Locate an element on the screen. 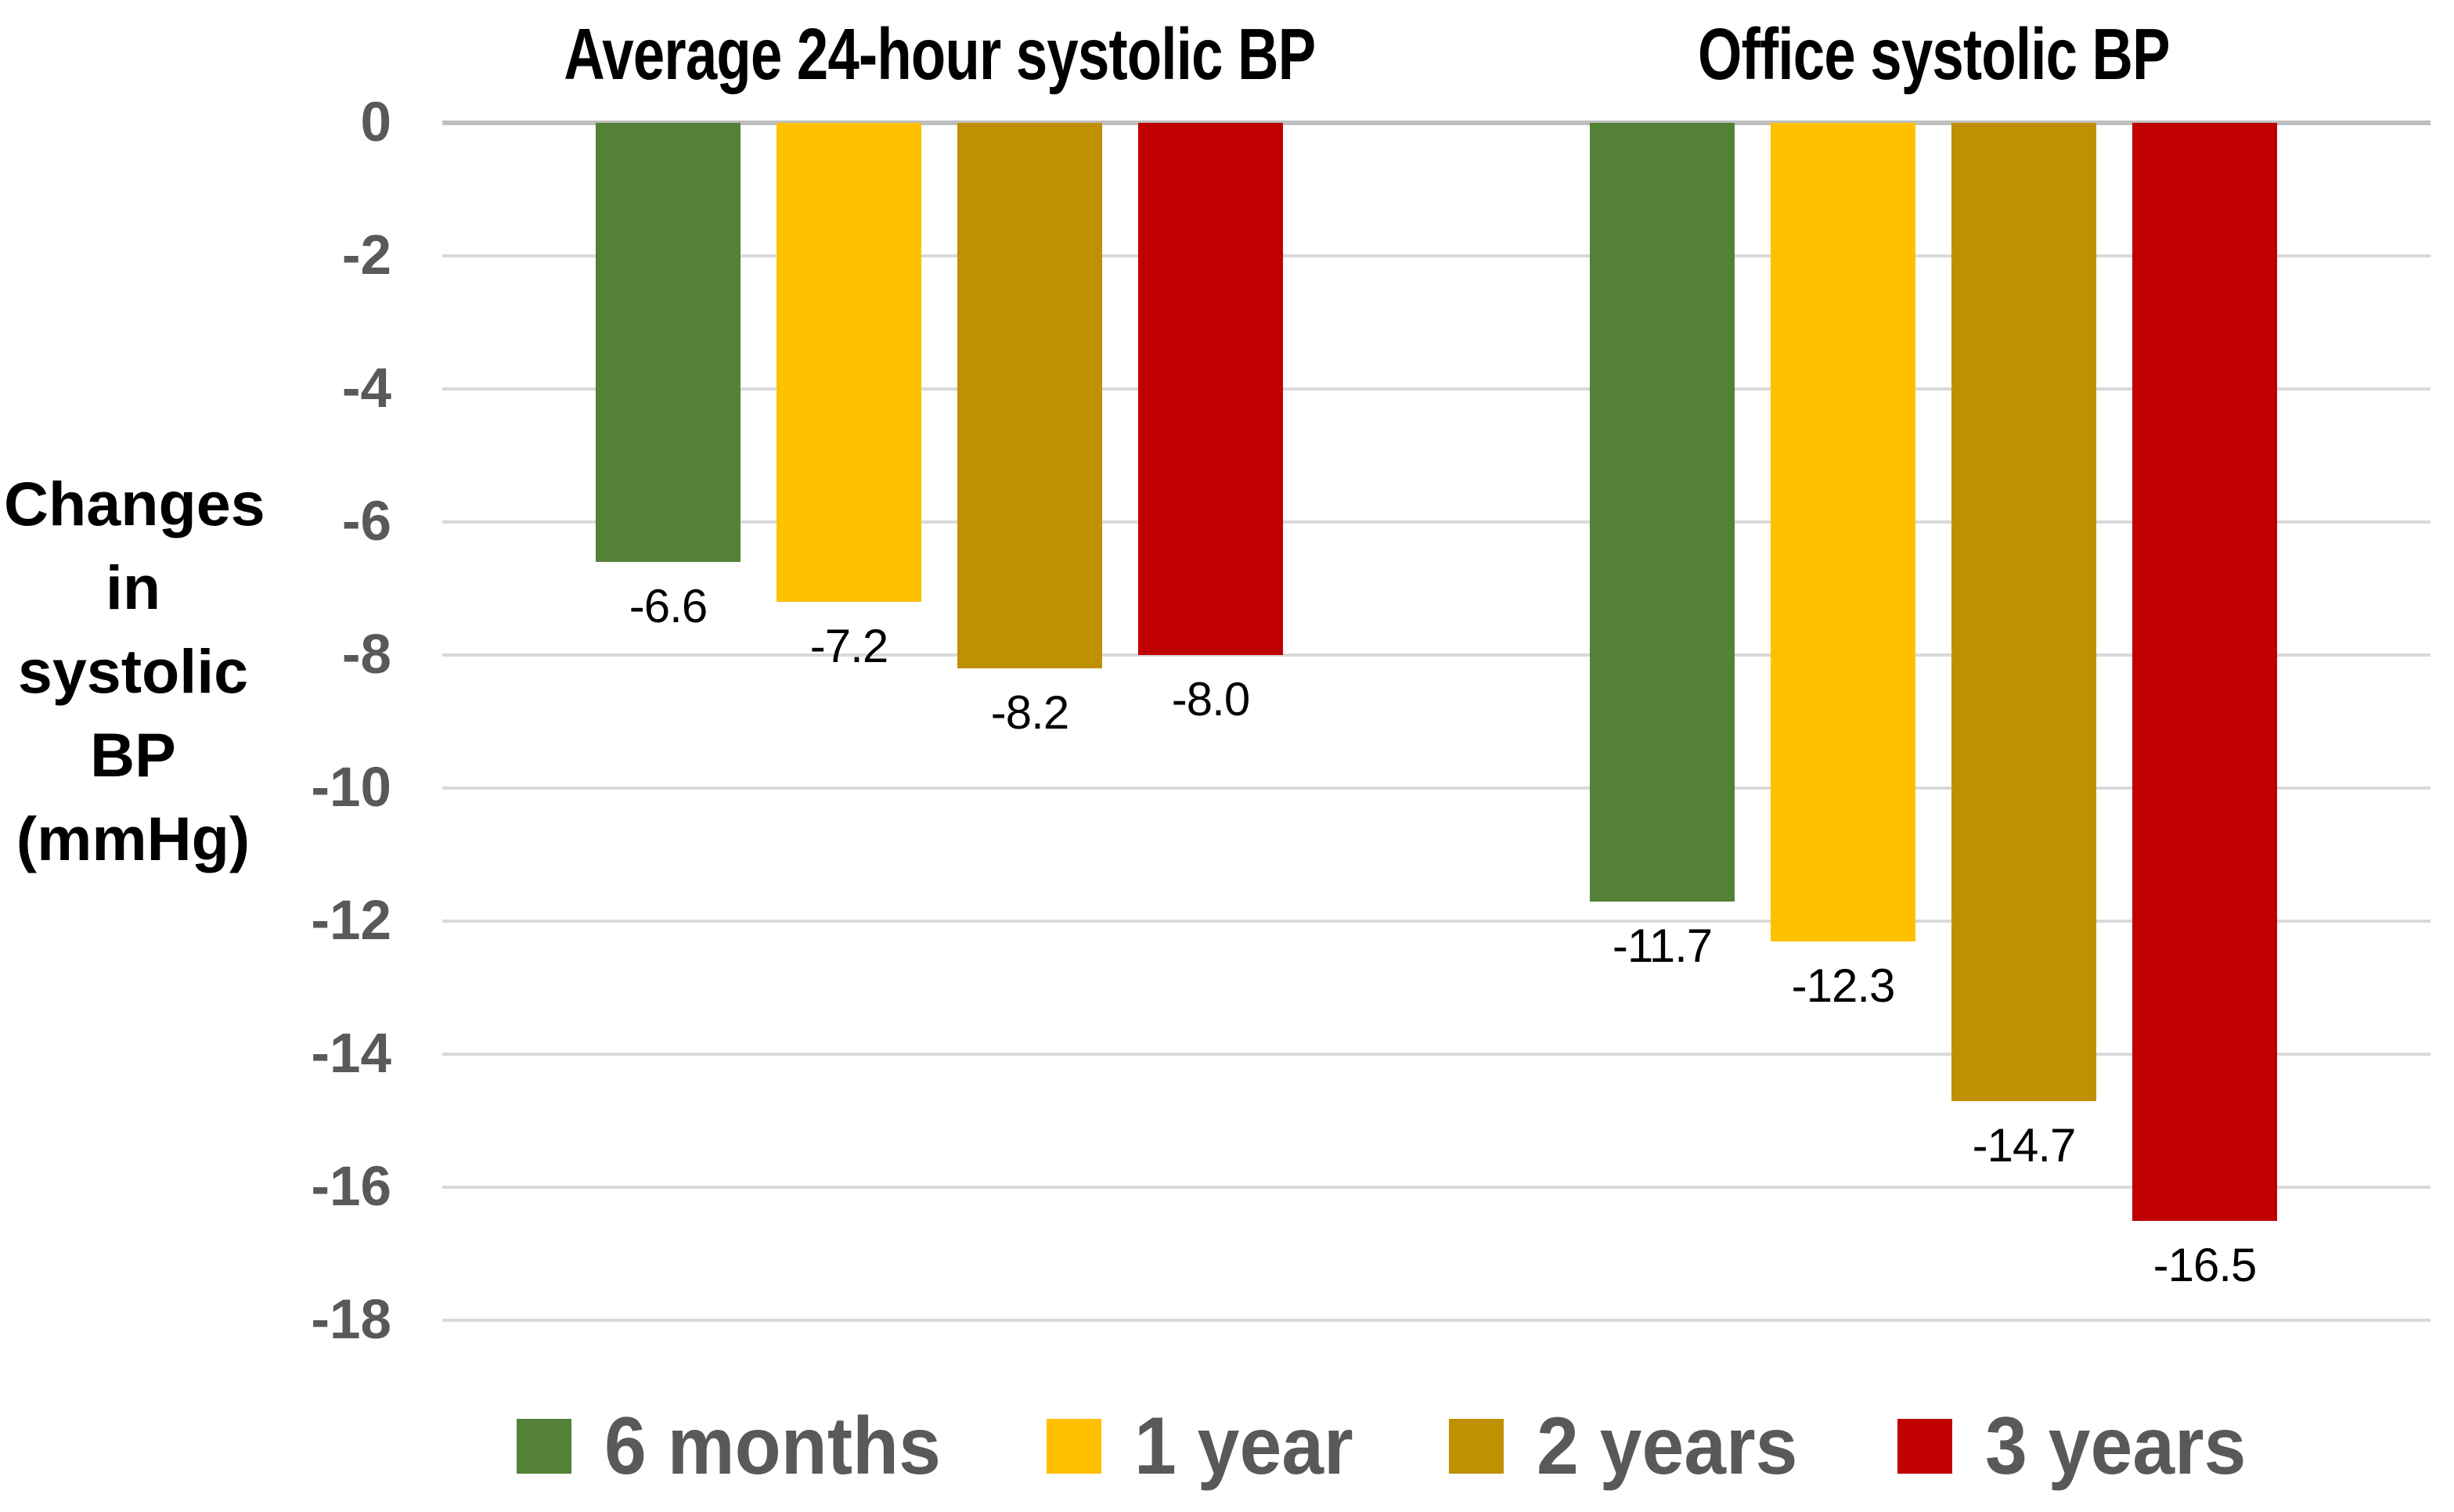 The width and height of the screenshot is (2454, 1512). y-axis-title-line: (mmHg) is located at coordinates (133, 838).